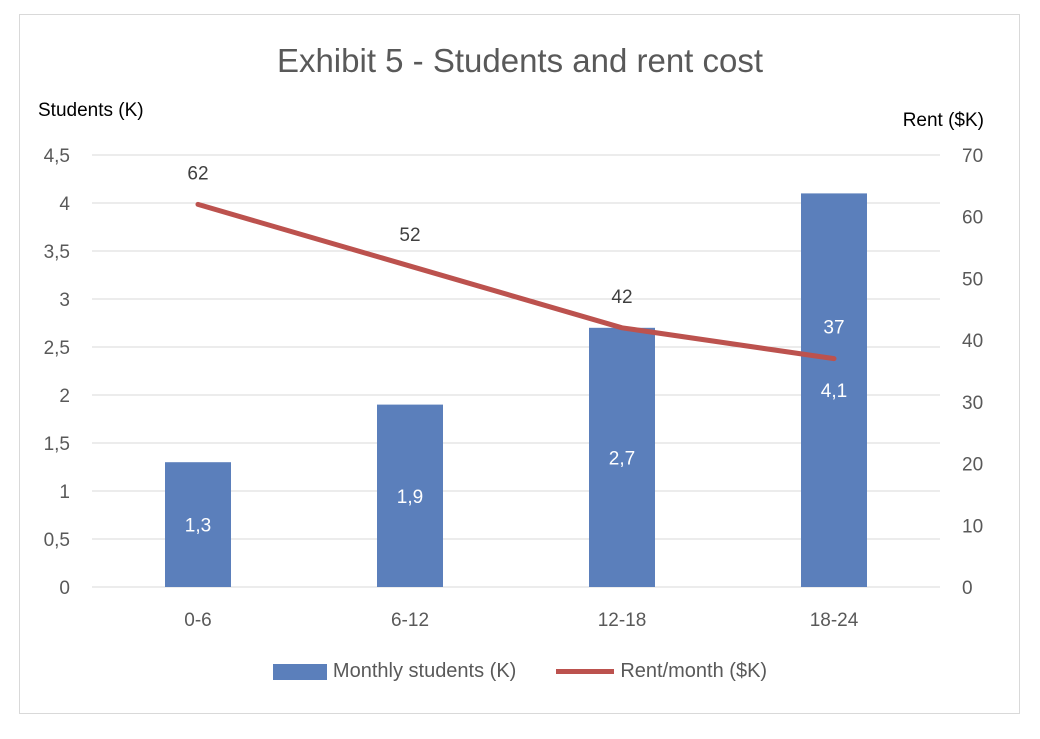 The height and width of the screenshot is (739, 1040). What do you see at coordinates (972, 341) in the screenshot?
I see `right-tick-label: 40` at bounding box center [972, 341].